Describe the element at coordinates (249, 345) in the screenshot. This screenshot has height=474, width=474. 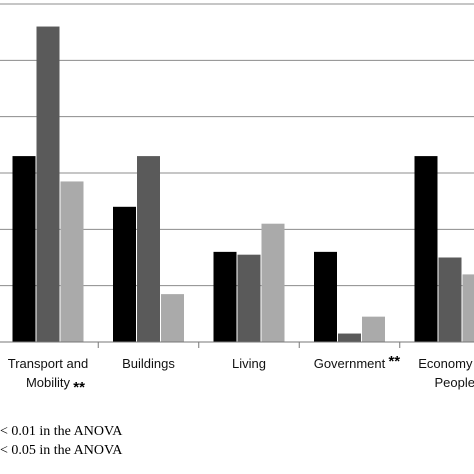
I see `x-ticks` at that location.